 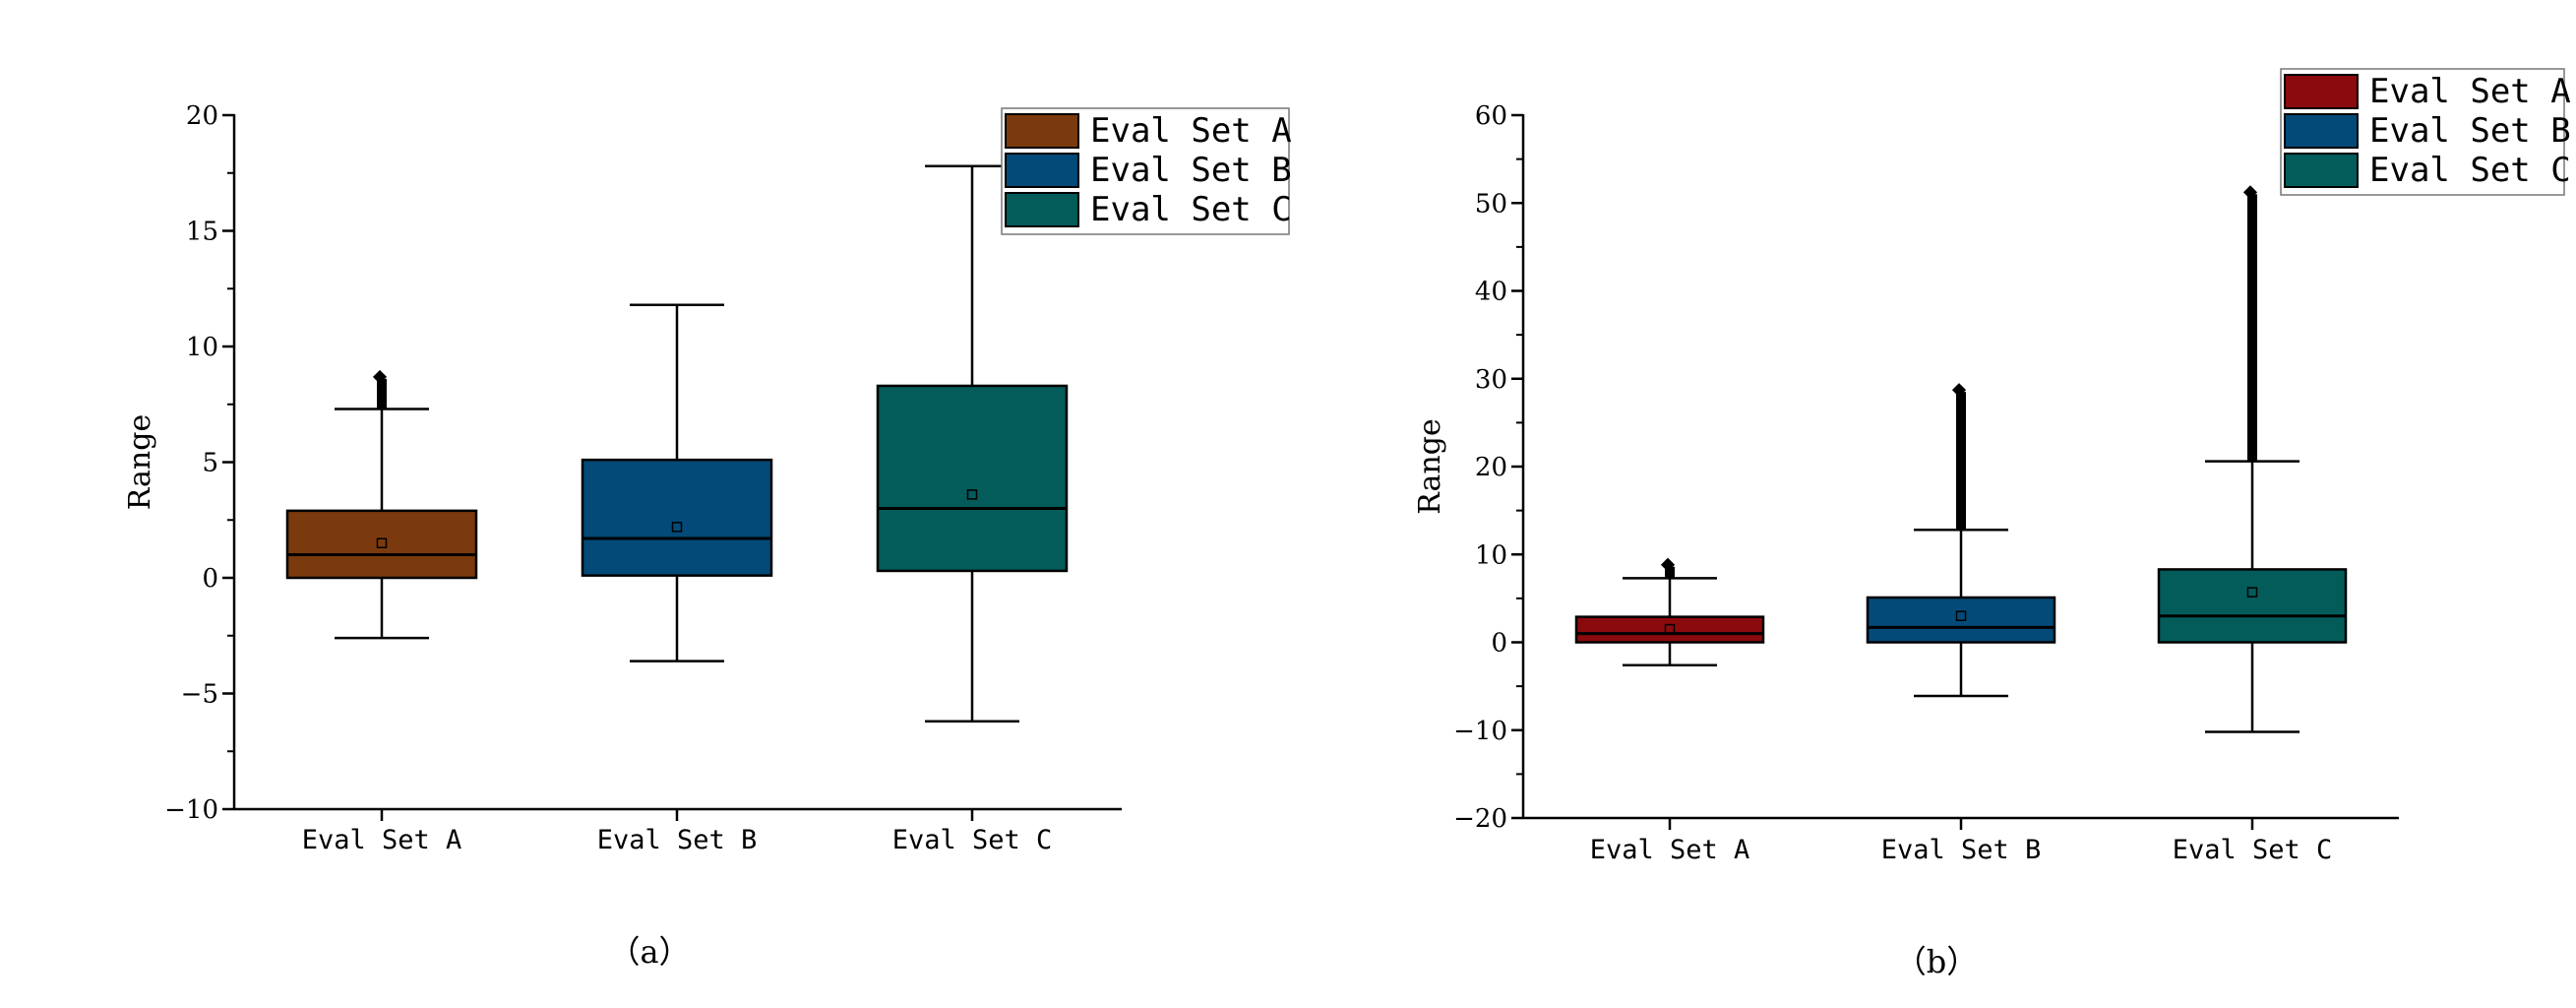 What do you see at coordinates (649, 952) in the screenshot?
I see `panel-caption: （a）` at bounding box center [649, 952].